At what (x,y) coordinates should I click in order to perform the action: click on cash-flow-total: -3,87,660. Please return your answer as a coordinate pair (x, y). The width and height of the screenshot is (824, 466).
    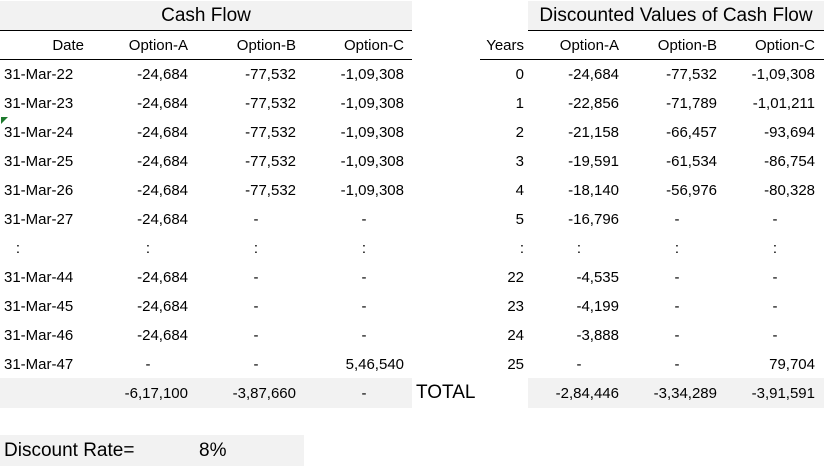
    Looking at the image, I should click on (264, 393).